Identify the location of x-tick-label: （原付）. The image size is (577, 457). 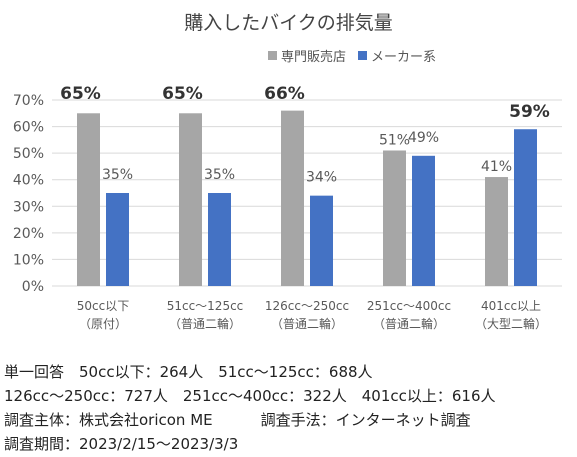
(103, 324).